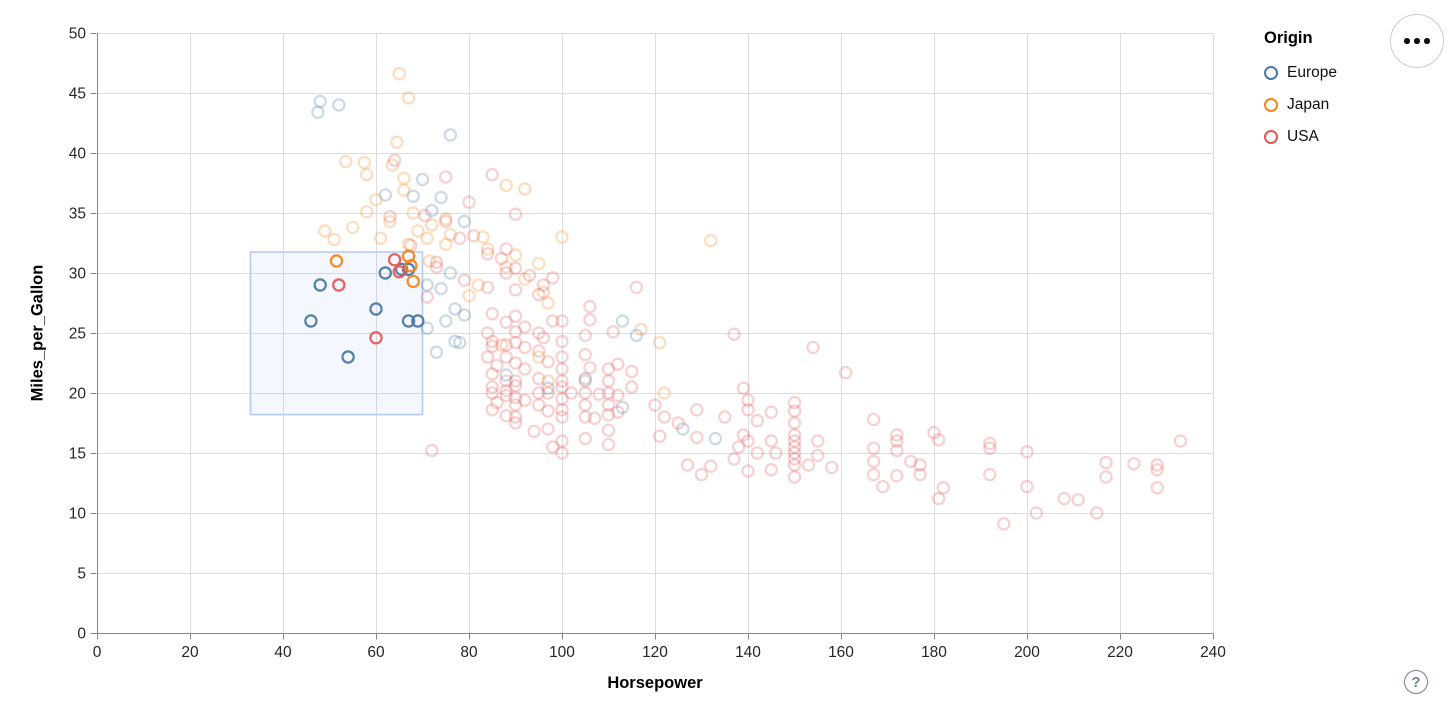  What do you see at coordinates (1416, 682) in the screenshot?
I see `help-button: ?` at bounding box center [1416, 682].